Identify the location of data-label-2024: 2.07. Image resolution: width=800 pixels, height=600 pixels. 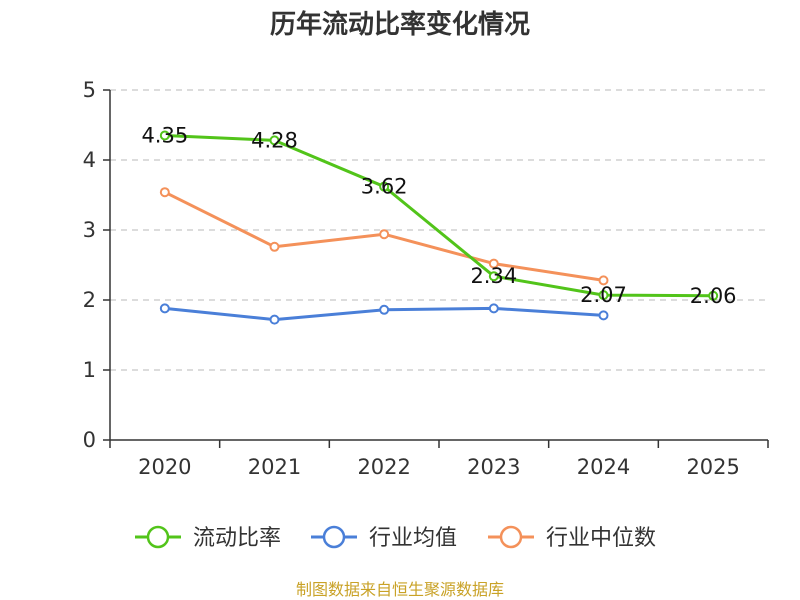
(603, 295).